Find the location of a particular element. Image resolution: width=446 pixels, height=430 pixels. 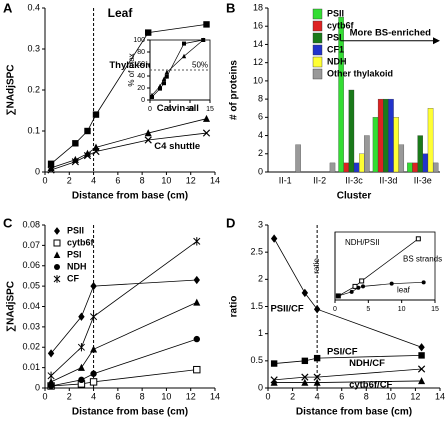

y-axis-title: ratio is located at coordinates (316, 266).